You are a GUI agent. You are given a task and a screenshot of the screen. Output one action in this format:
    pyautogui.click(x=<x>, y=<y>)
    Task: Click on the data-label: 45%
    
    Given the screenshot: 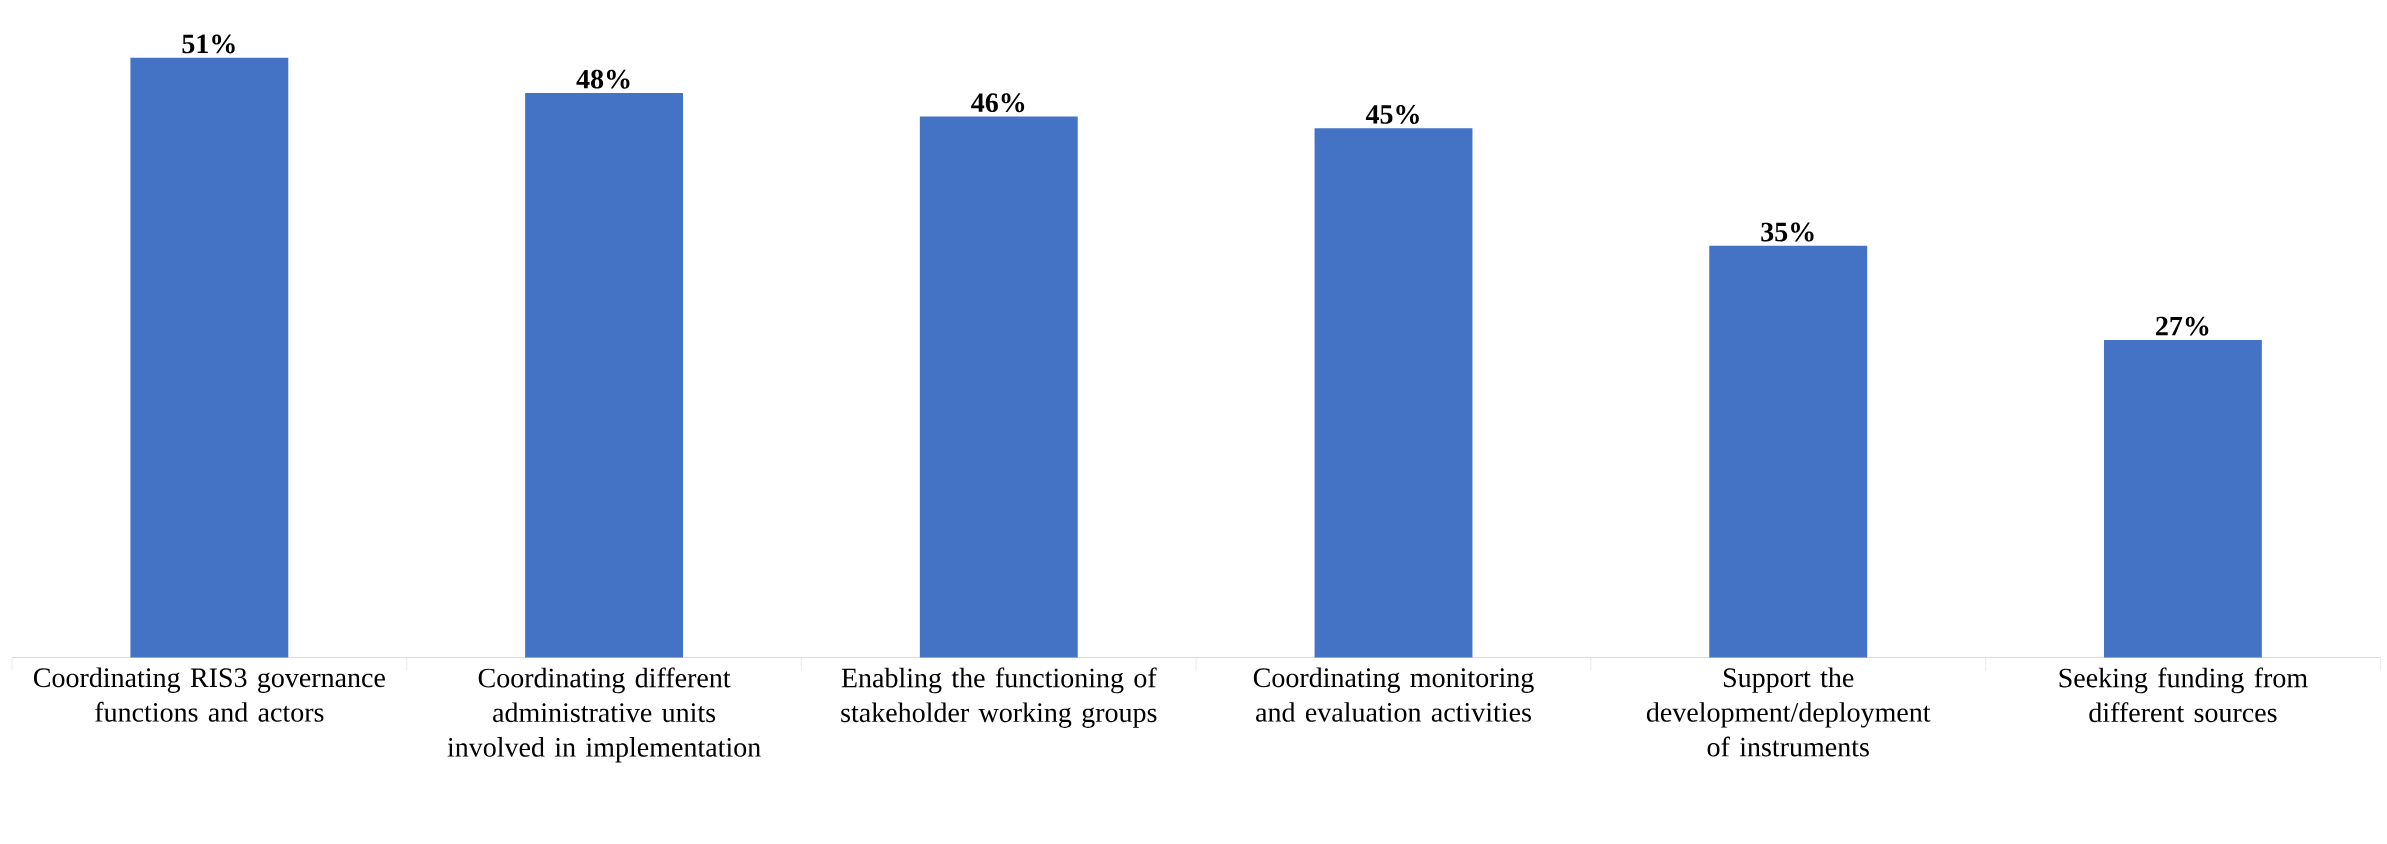 What is the action you would take?
    pyautogui.click(x=1392, y=114)
    